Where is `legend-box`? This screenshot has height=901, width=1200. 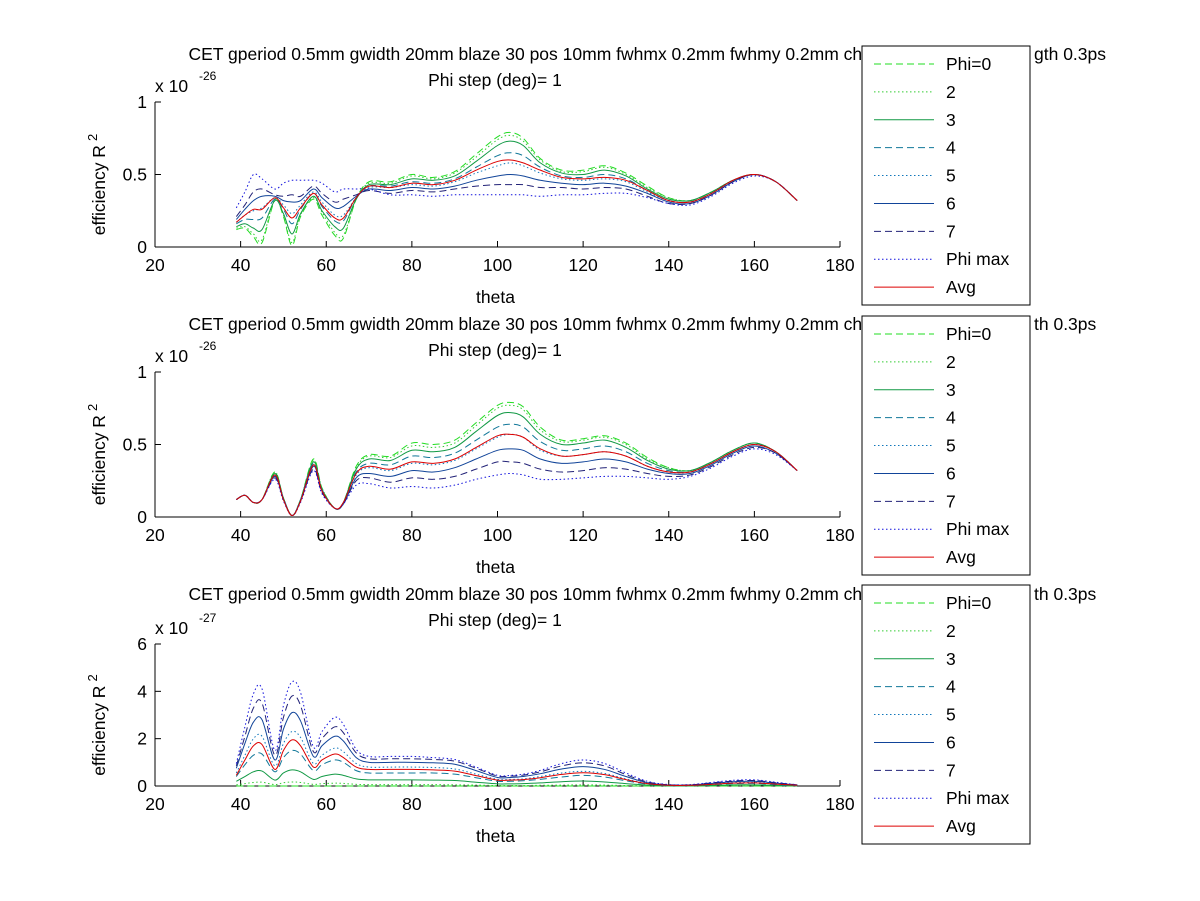 legend-box is located at coordinates (946, 445).